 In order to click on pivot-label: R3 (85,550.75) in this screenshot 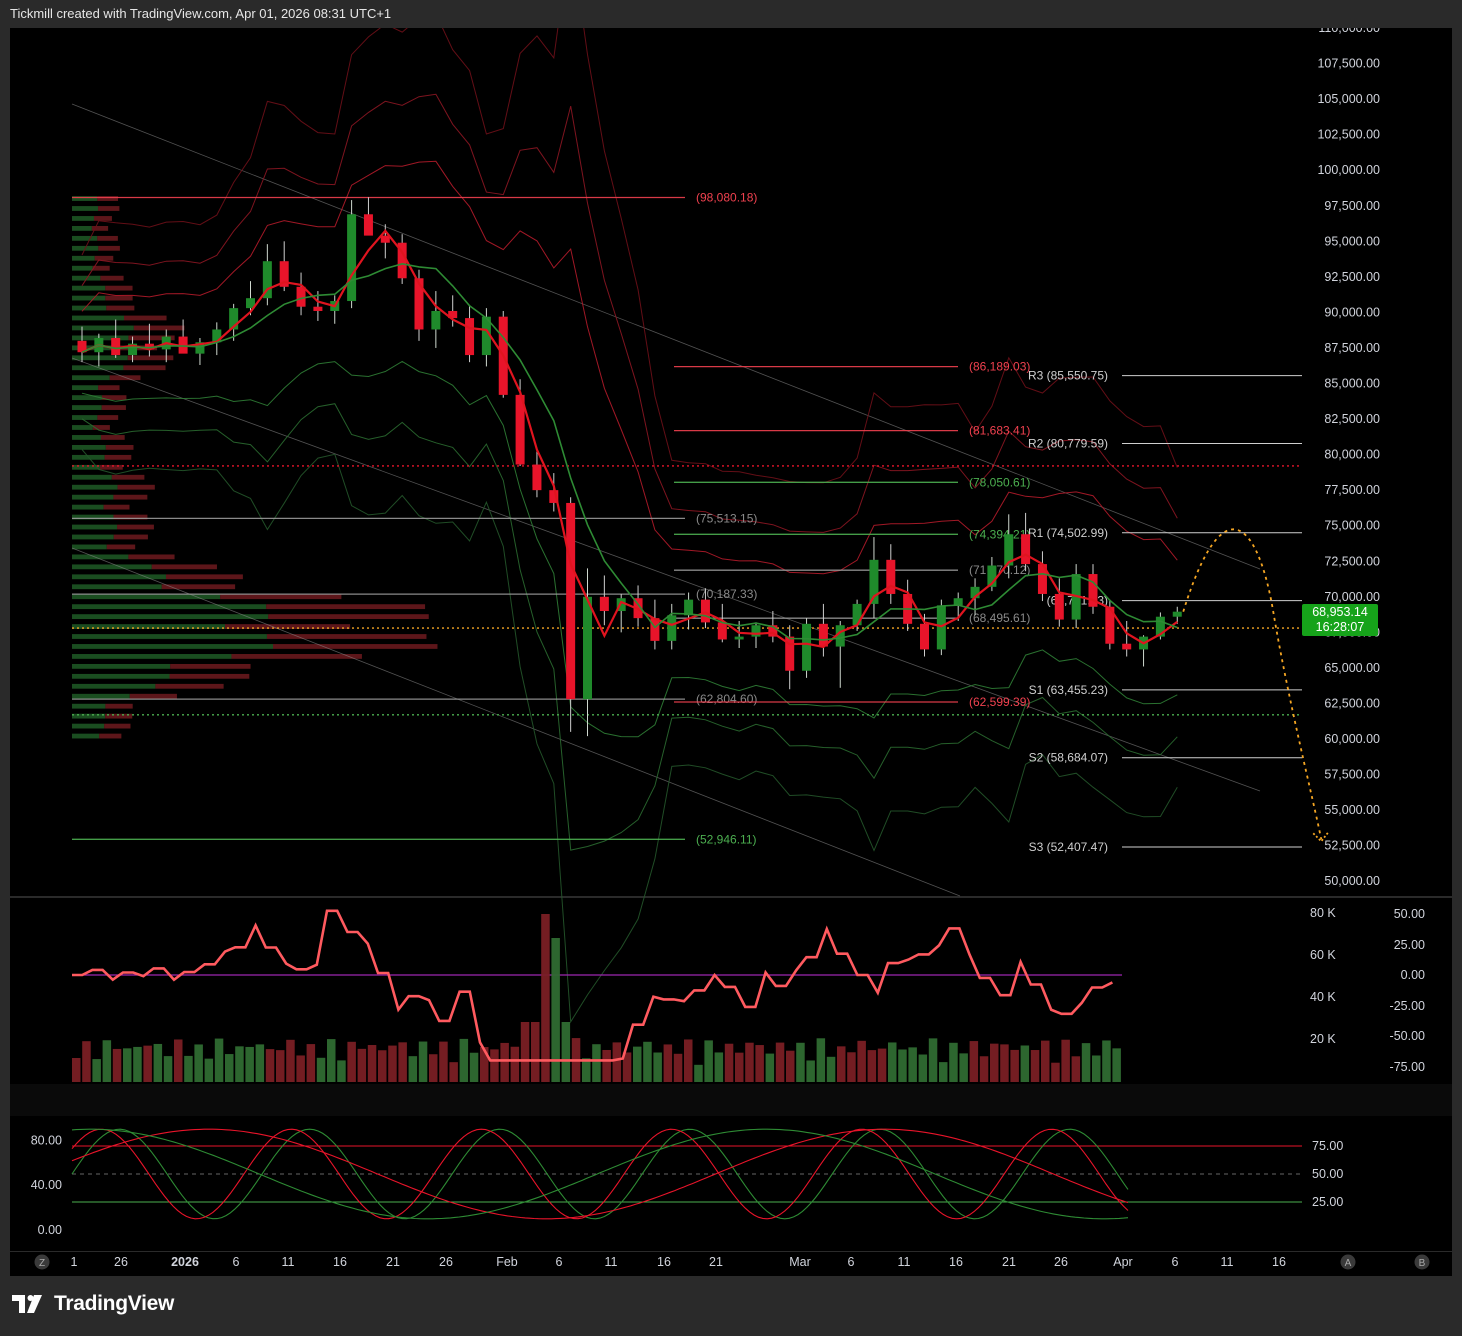, I will do `click(1068, 376)`.